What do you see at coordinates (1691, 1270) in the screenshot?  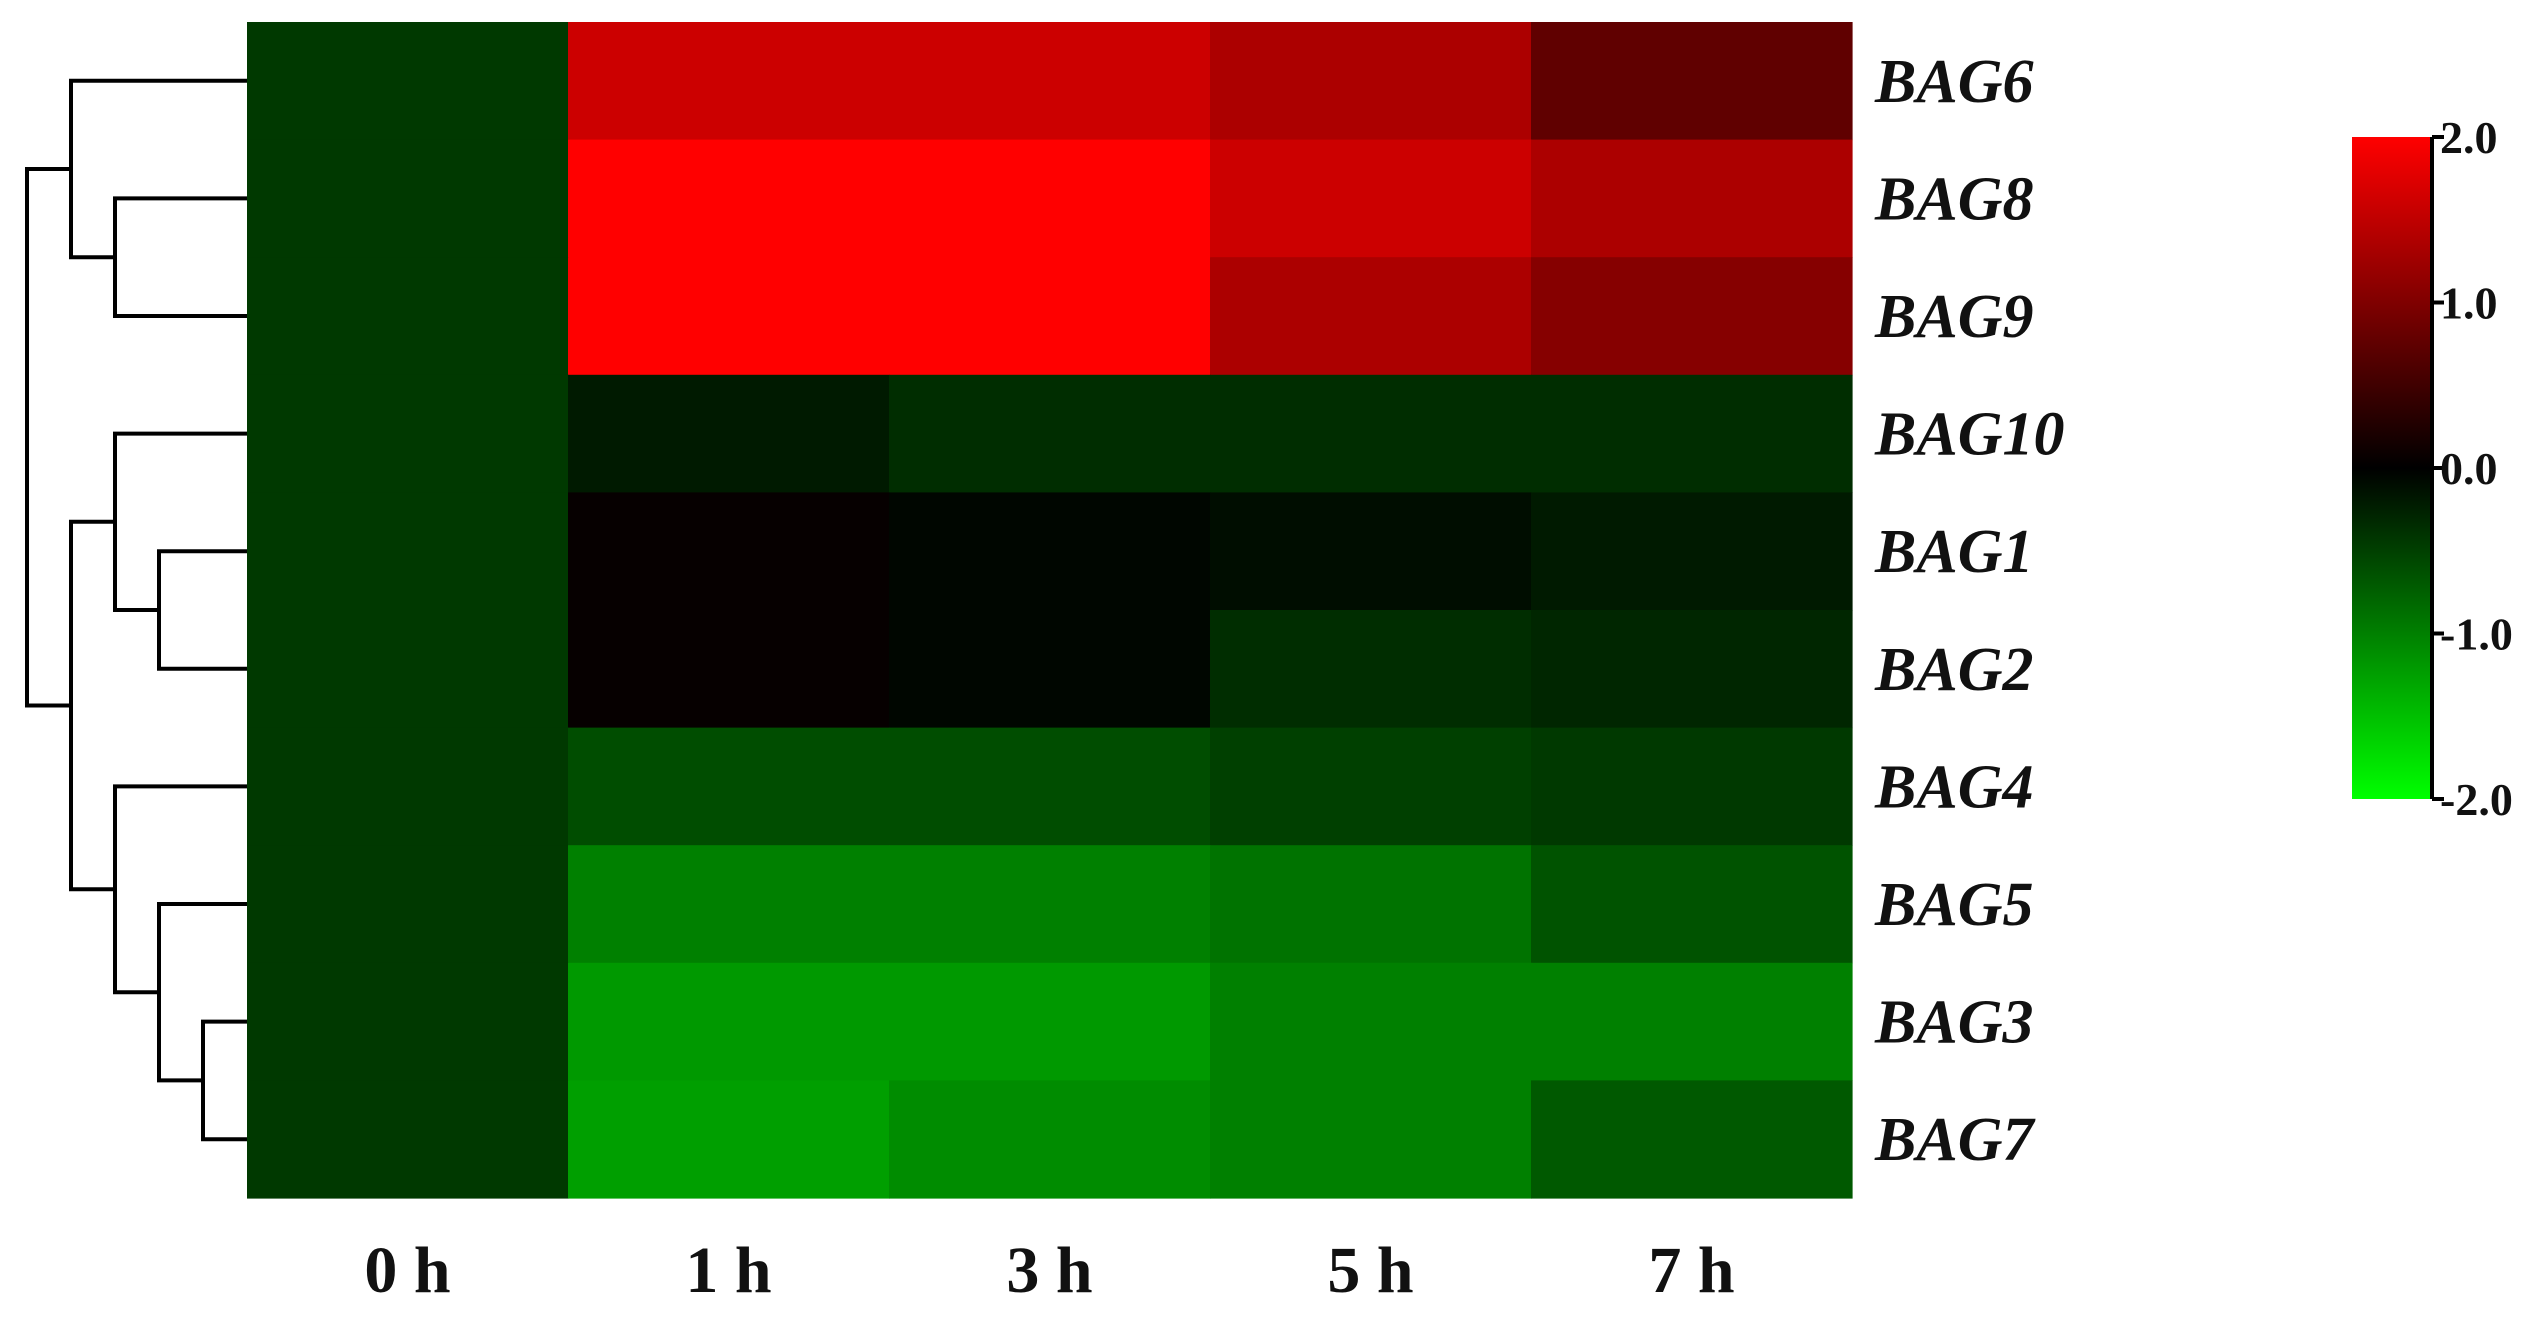 I see `column-label-7h: 7 h` at bounding box center [1691, 1270].